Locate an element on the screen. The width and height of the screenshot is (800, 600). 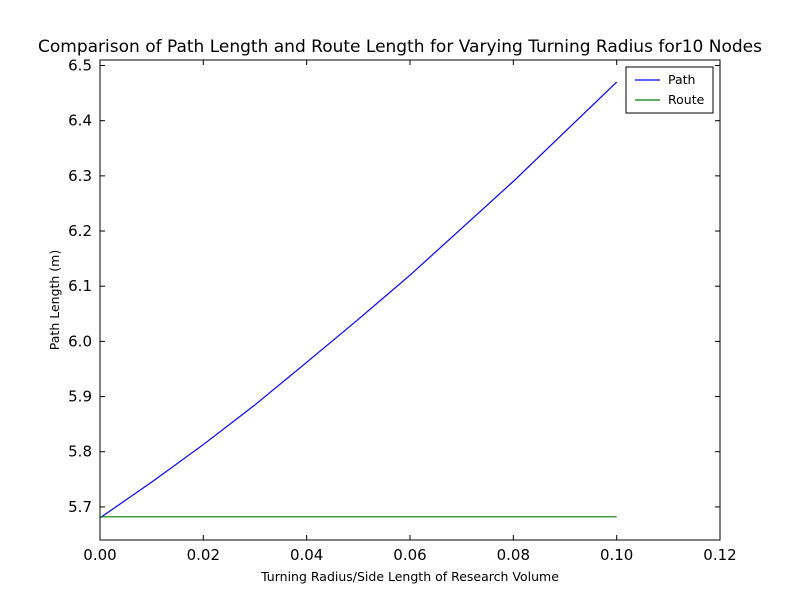
y-tick-label: 5.9 is located at coordinates (80, 397).